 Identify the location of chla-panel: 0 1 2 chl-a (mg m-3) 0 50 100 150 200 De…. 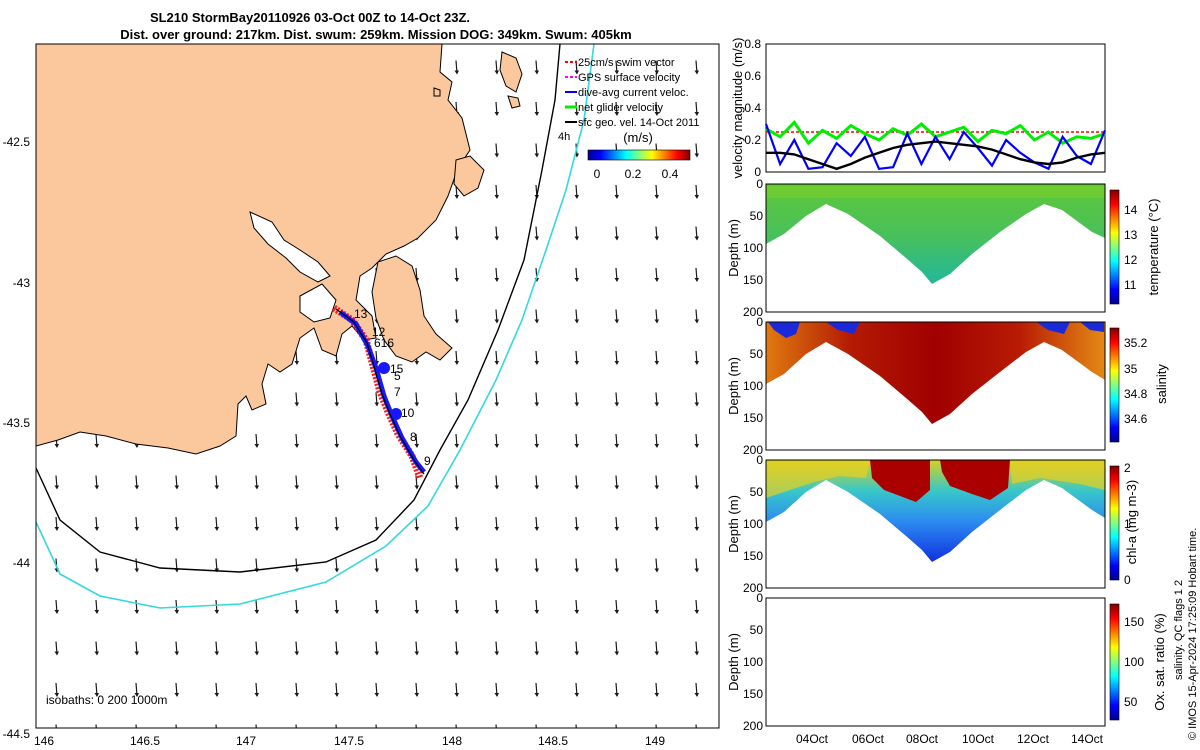
(932, 524).